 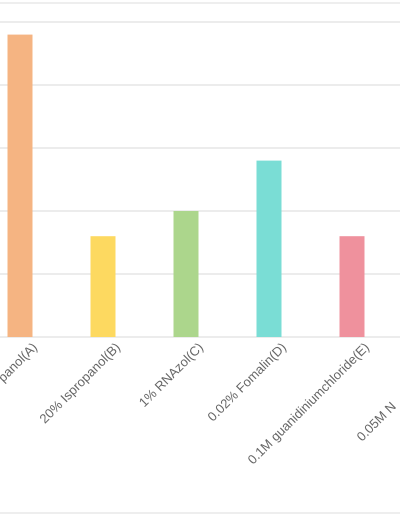 I want to click on x-tick-label: panol(A), so click(x=20, y=362).